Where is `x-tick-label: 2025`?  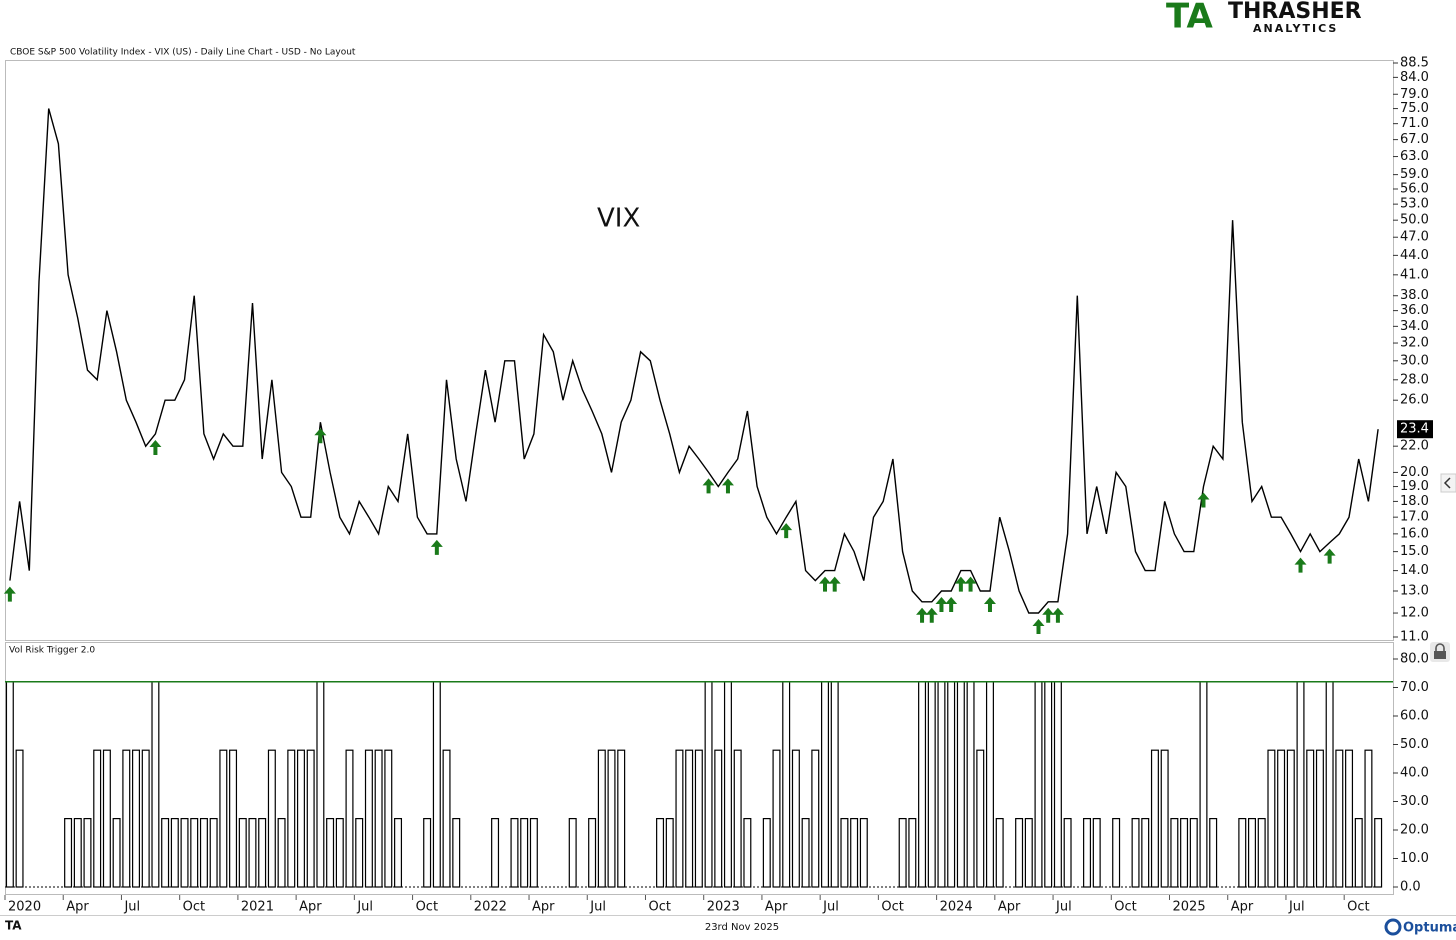 x-tick-label: 2025 is located at coordinates (1189, 907).